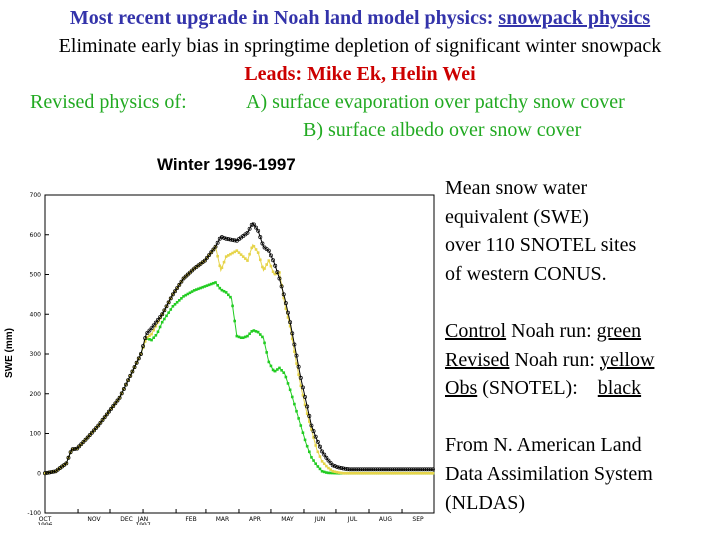 The width and height of the screenshot is (720, 540). What do you see at coordinates (36, 394) in the screenshot?
I see `y-tick-label: 200` at bounding box center [36, 394].